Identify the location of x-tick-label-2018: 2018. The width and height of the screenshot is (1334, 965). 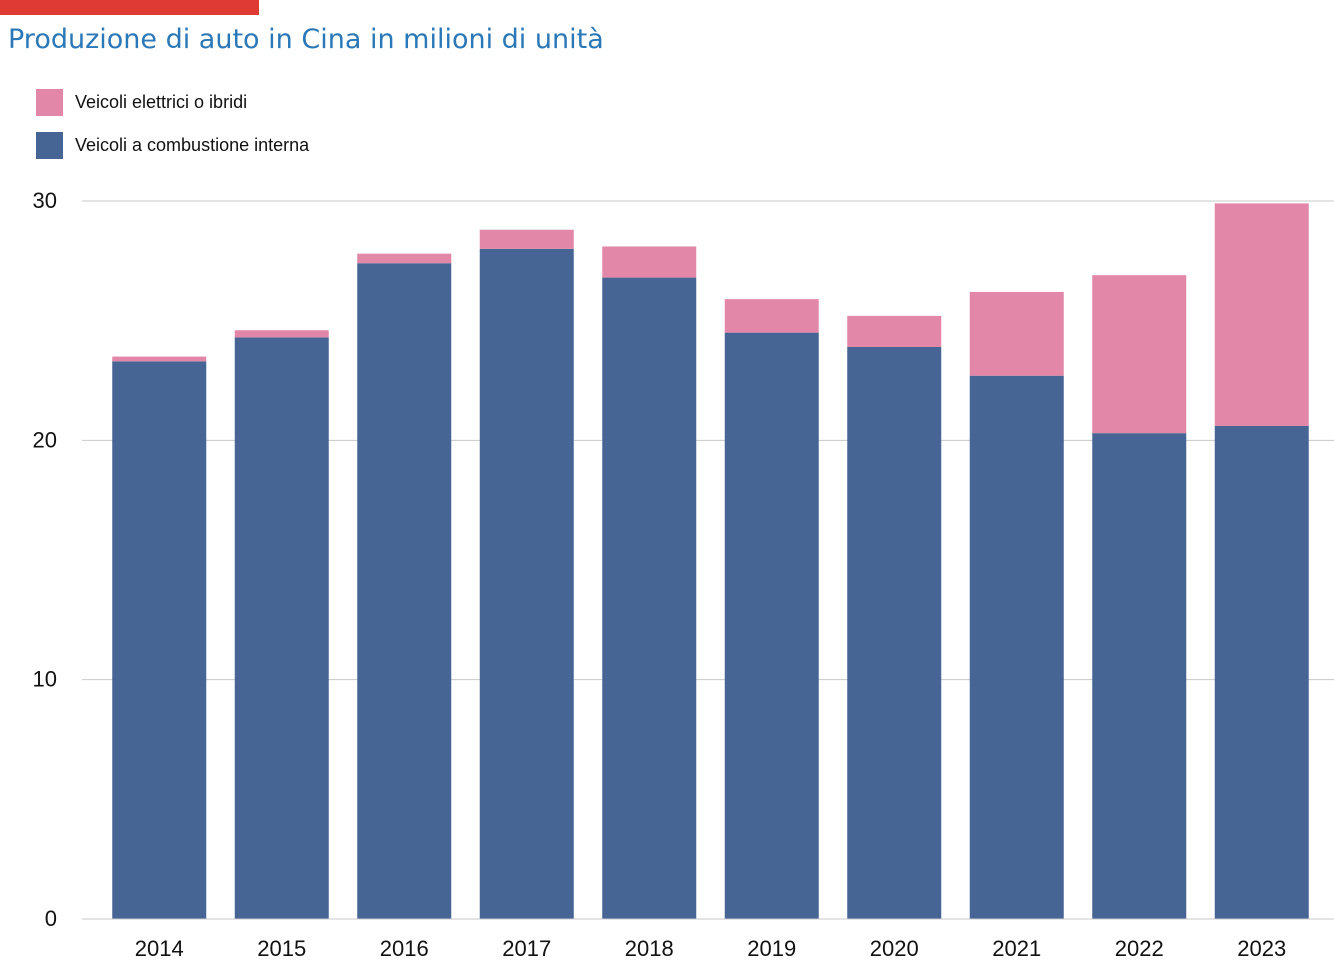
(649, 948).